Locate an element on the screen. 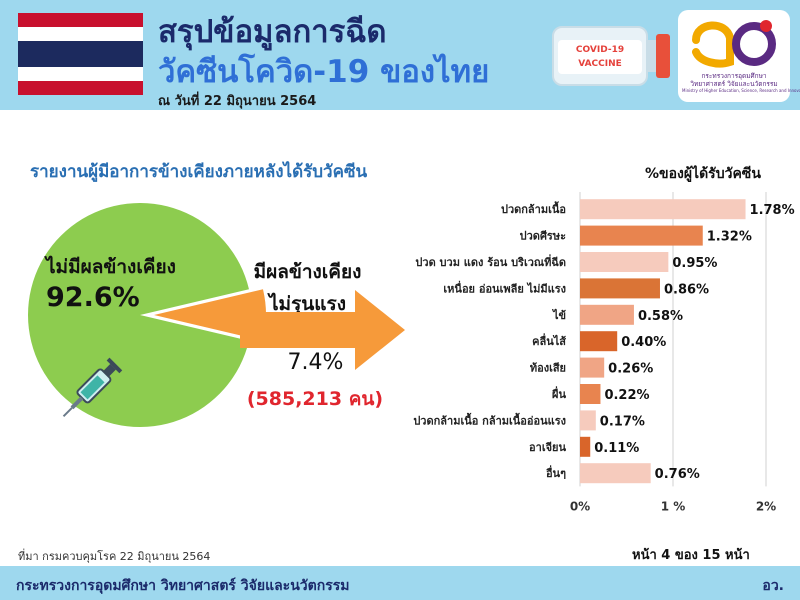 The image size is (800, 600). pie-value-no-side-effect: 92.6% is located at coordinates (93, 297).